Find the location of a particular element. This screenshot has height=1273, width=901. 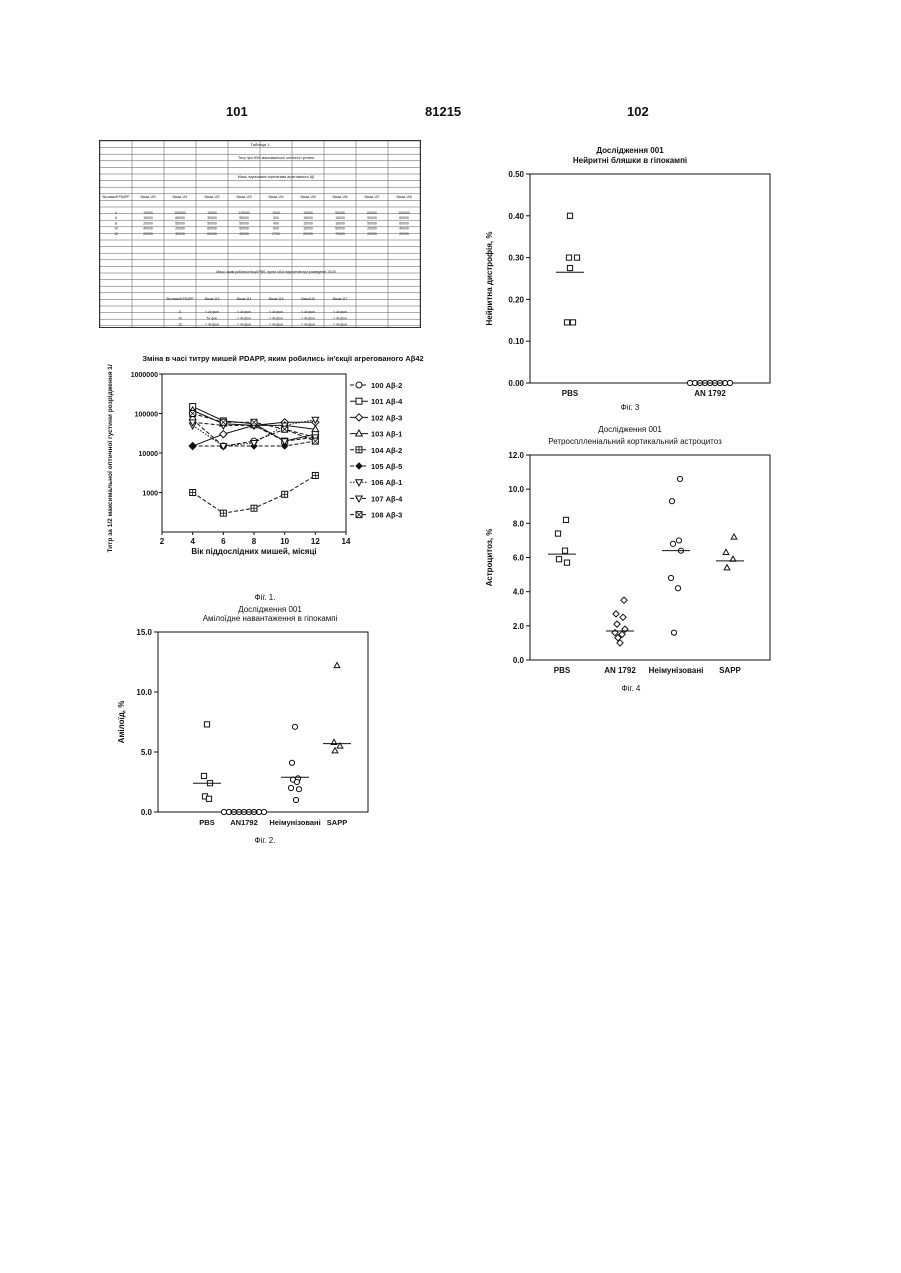

fig2-category-label: PBS is located at coordinates (206, 822).